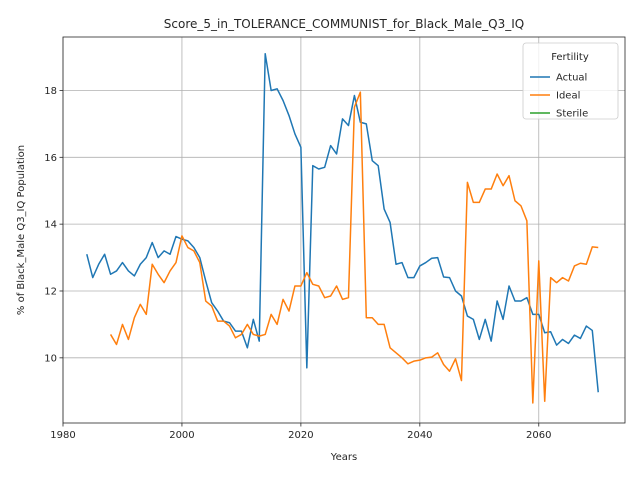 The width and height of the screenshot is (640, 480). I want to click on x-axis-ticks: 1980 2000 2020 2040 2060, so click(300, 432).